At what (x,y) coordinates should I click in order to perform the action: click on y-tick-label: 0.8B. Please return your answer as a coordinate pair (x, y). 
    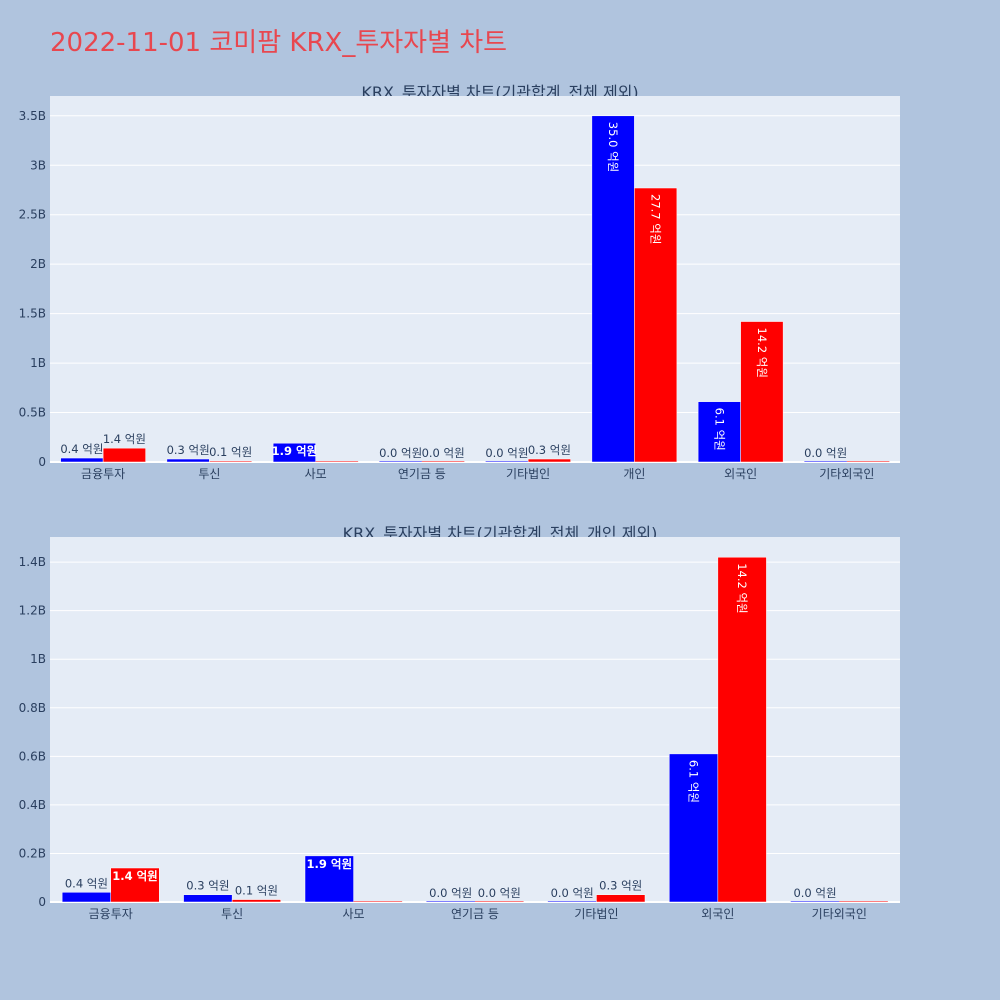
    Looking at the image, I should click on (32, 708).